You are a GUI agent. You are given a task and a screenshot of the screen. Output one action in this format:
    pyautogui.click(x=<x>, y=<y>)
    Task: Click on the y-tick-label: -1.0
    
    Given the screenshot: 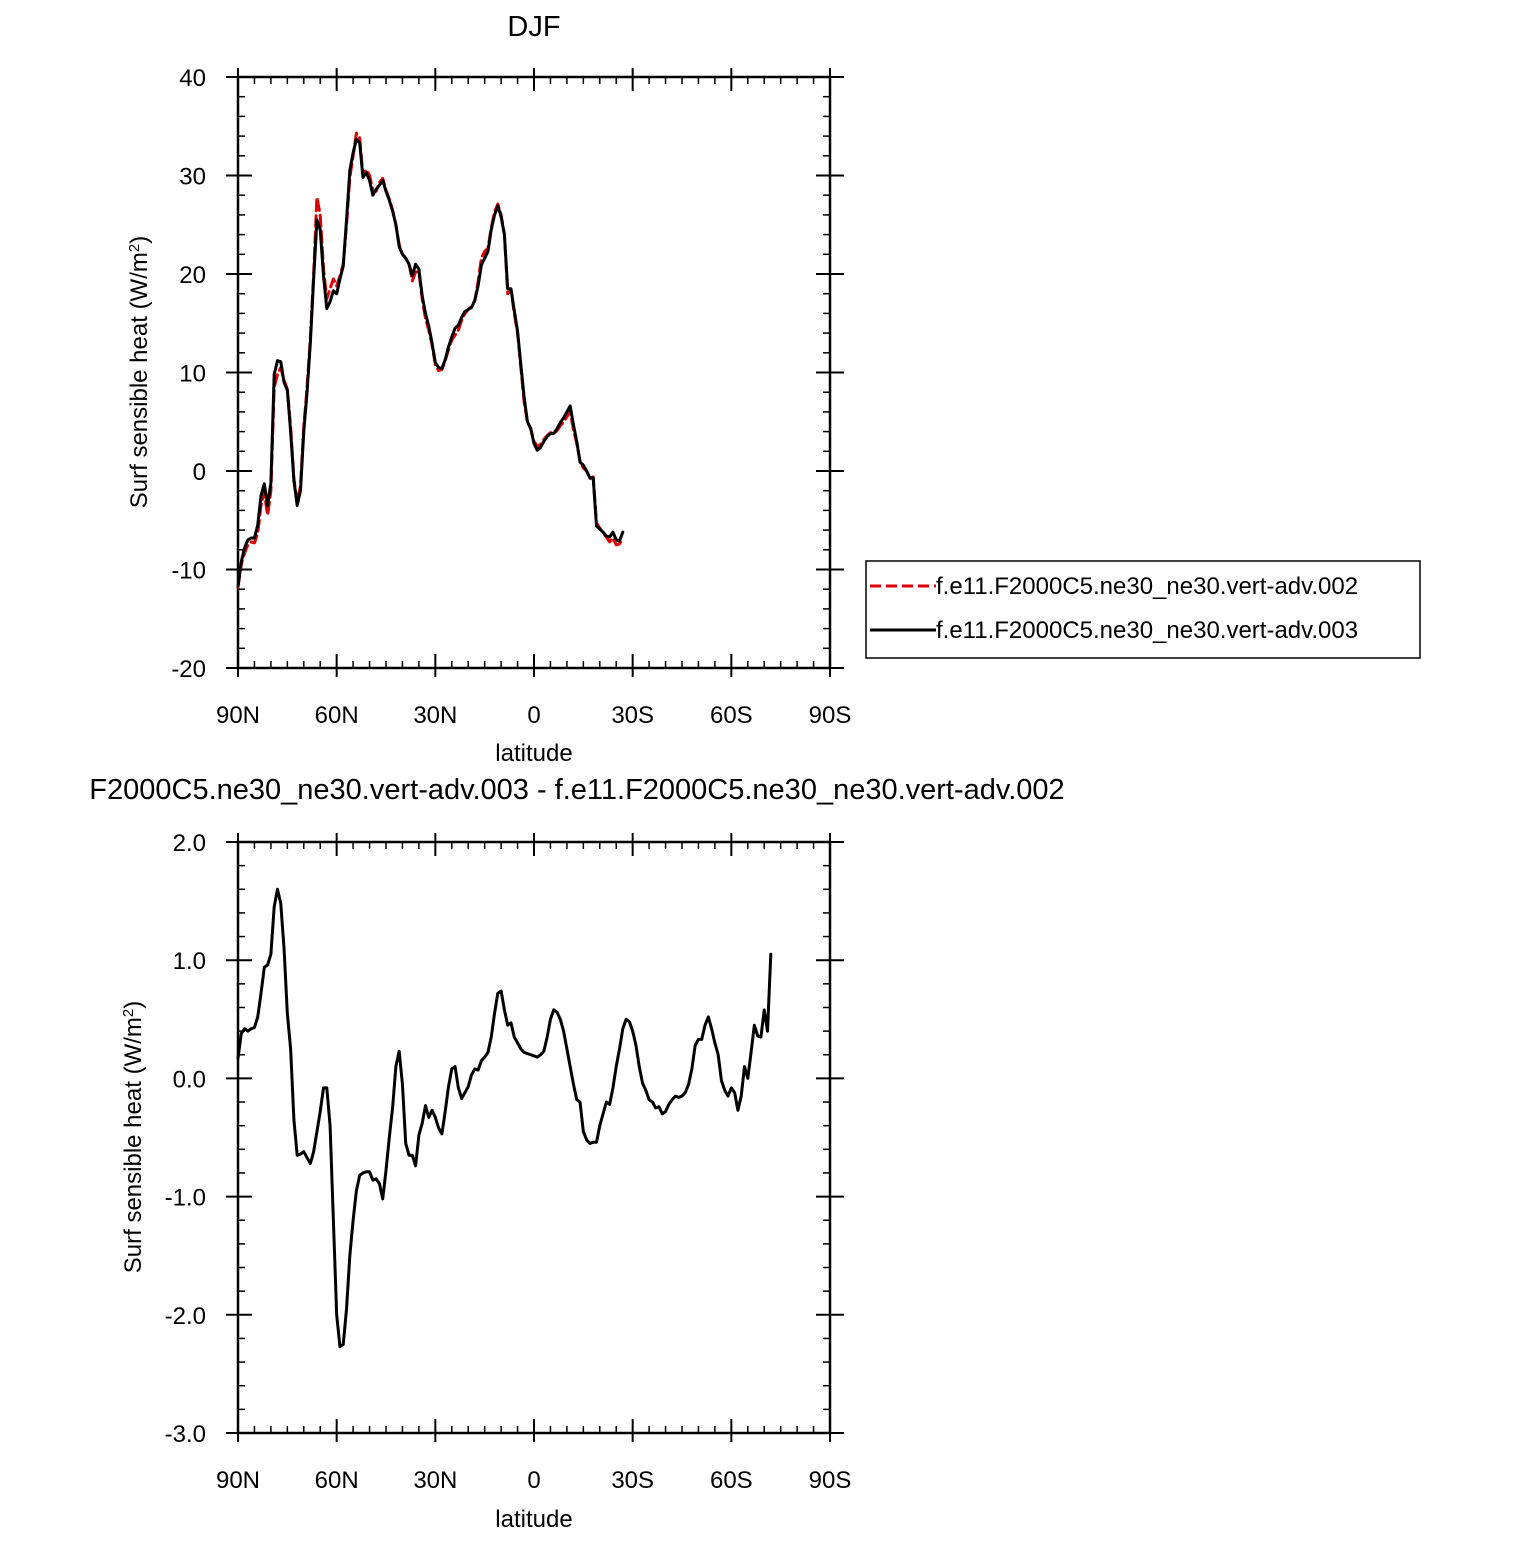 What is the action you would take?
    pyautogui.click(x=185, y=1198)
    